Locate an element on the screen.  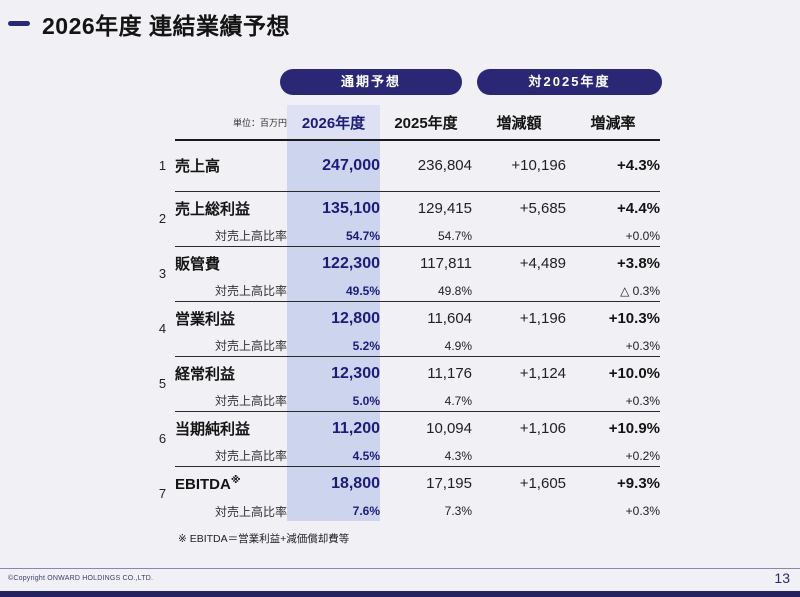
subcell-fy2026: 49.5% is located at coordinates (333, 291).